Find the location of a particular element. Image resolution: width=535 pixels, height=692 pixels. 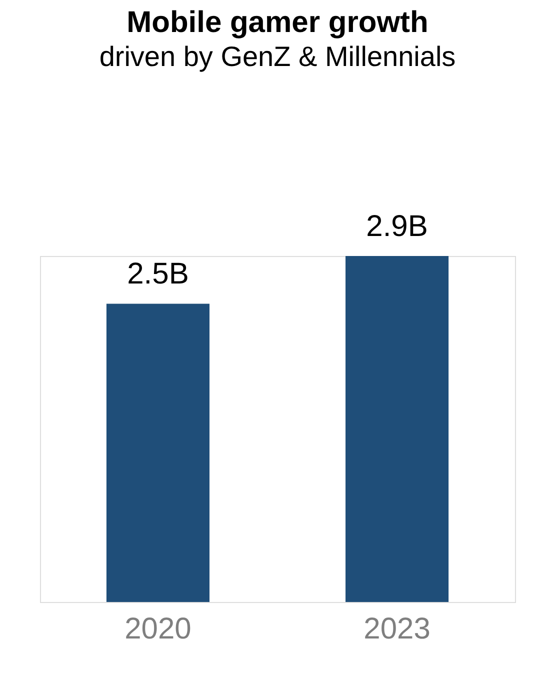

chart-subtitle: driven by GenZ & Millennials is located at coordinates (277, 56).